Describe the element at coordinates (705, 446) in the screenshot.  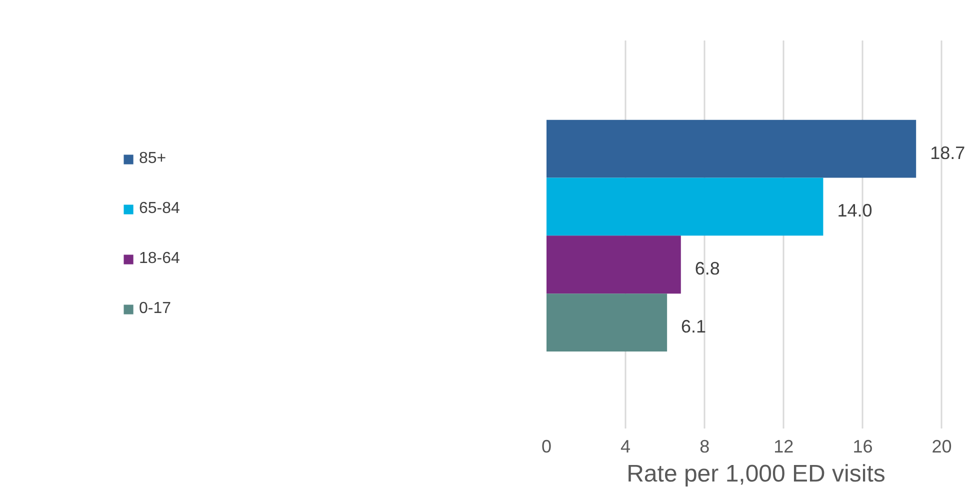
I see `x-tick-label: 8` at that location.